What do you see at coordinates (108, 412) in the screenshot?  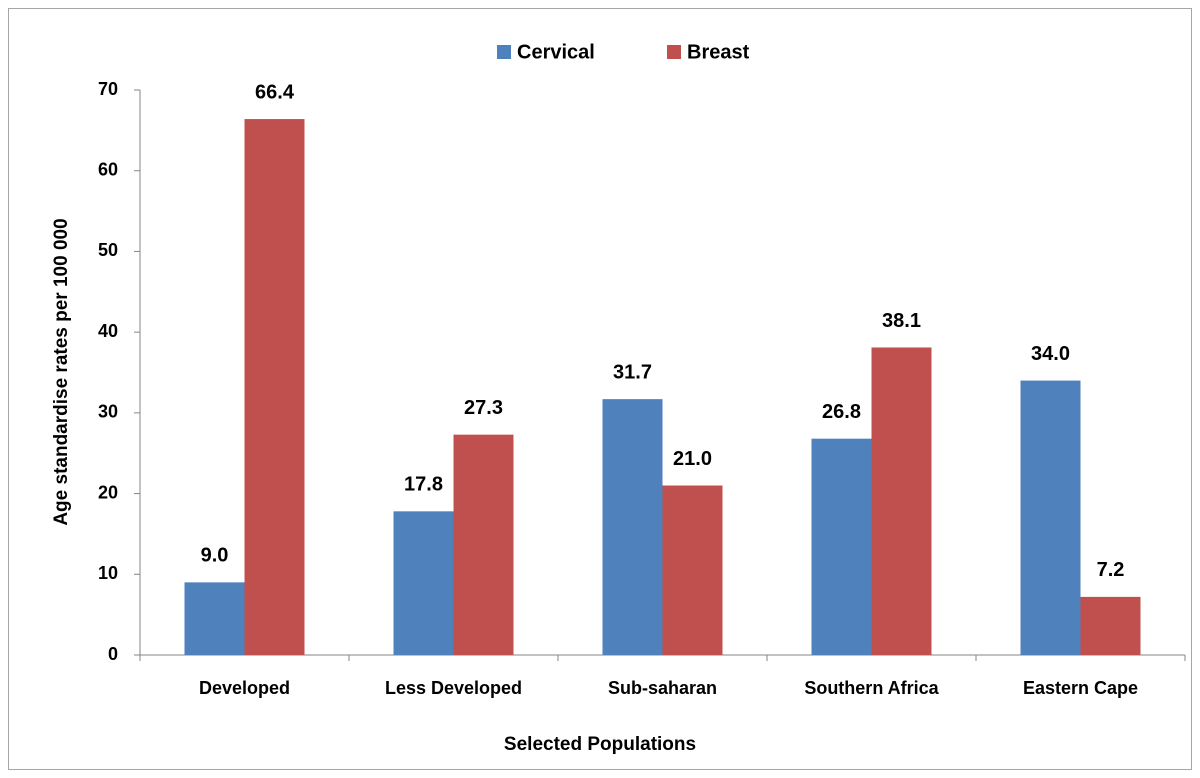 I see `y-tick-label: 30` at bounding box center [108, 412].